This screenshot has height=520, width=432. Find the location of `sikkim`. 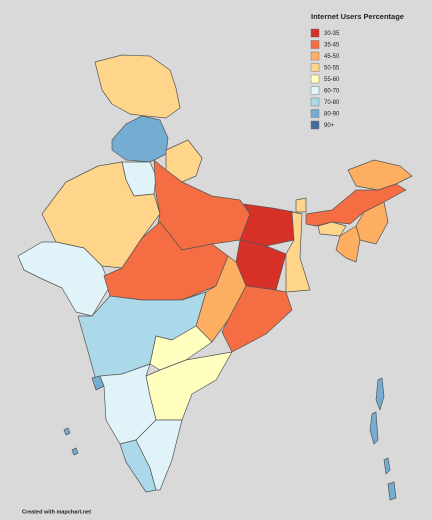

sikkim is located at coordinates (301, 205).